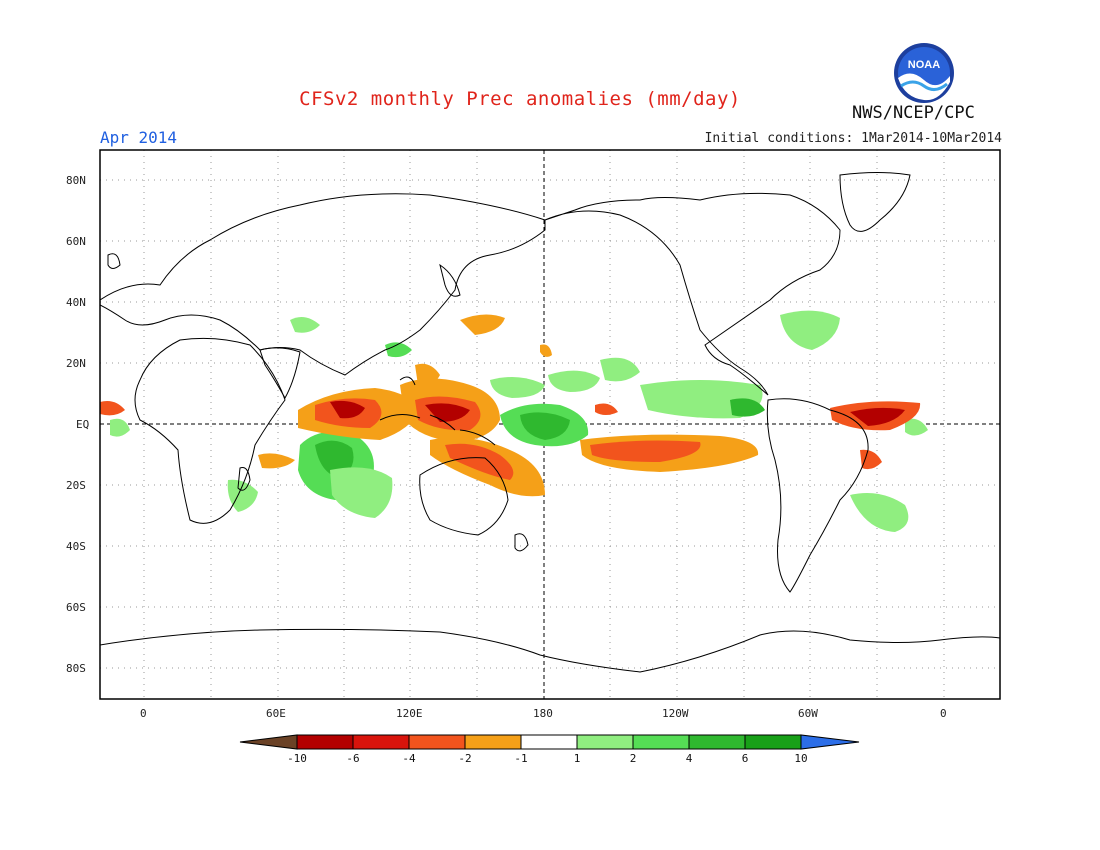 This screenshot has height=850, width=1100. Describe the element at coordinates (83, 424) in the screenshot. I see `lat-label: EQ` at that location.